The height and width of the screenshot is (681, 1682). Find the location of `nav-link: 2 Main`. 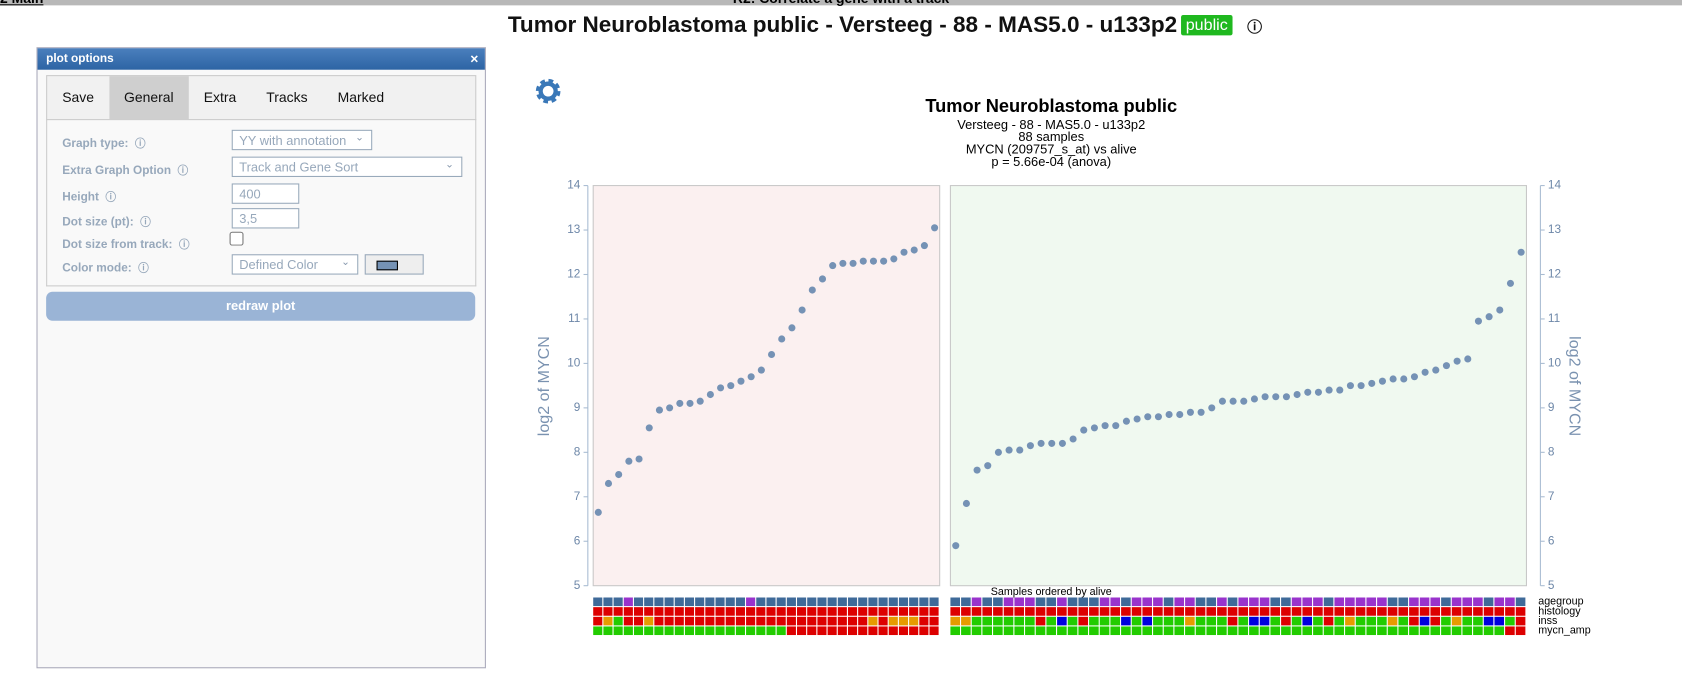

nav-link: 2 Main is located at coordinates (21, 3).